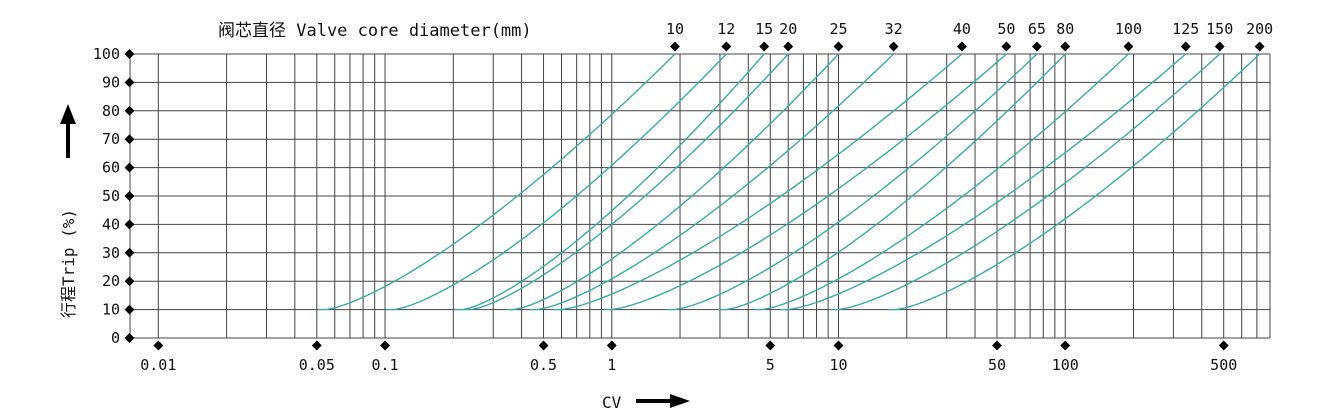 Image resolution: width=1332 pixels, height=420 pixels. What do you see at coordinates (111, 139) in the screenshot?
I see `y-tick-label: 70` at bounding box center [111, 139].